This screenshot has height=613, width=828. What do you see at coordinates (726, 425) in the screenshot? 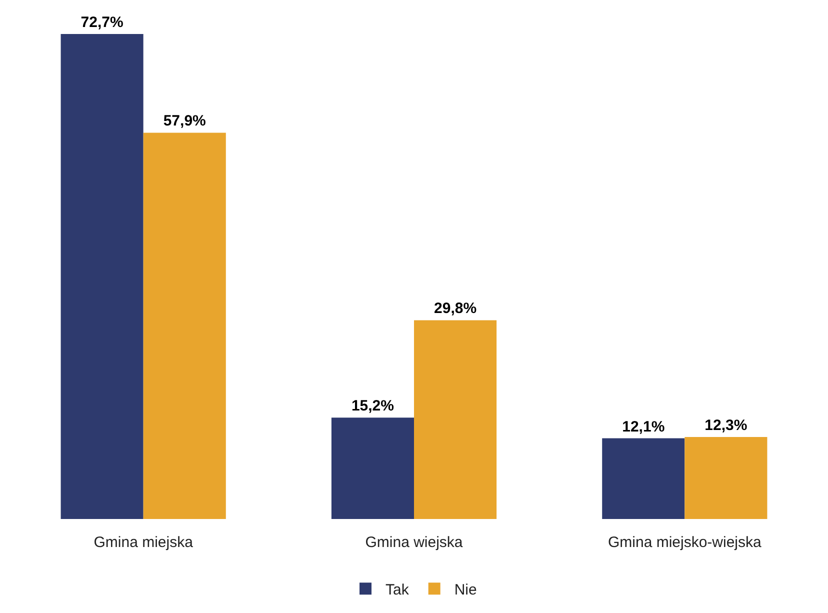
I see `data-label: 12,3%` at bounding box center [726, 425].